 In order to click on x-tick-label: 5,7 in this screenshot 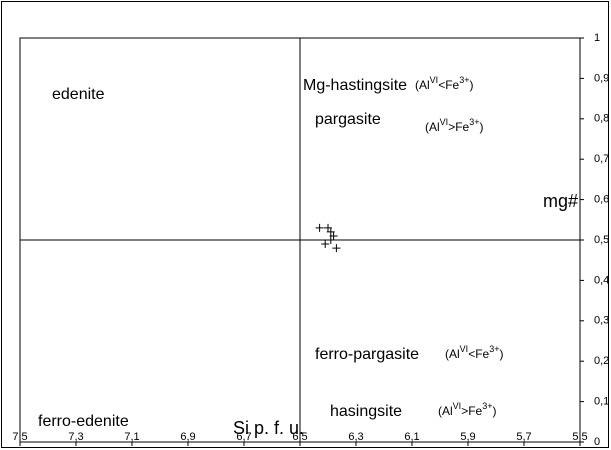, I will do `click(523, 437)`.